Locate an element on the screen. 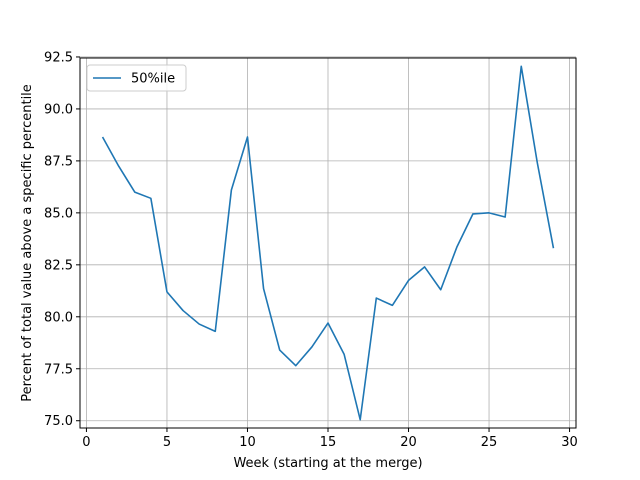  y-tick-label: 77.5 is located at coordinates (58, 369).